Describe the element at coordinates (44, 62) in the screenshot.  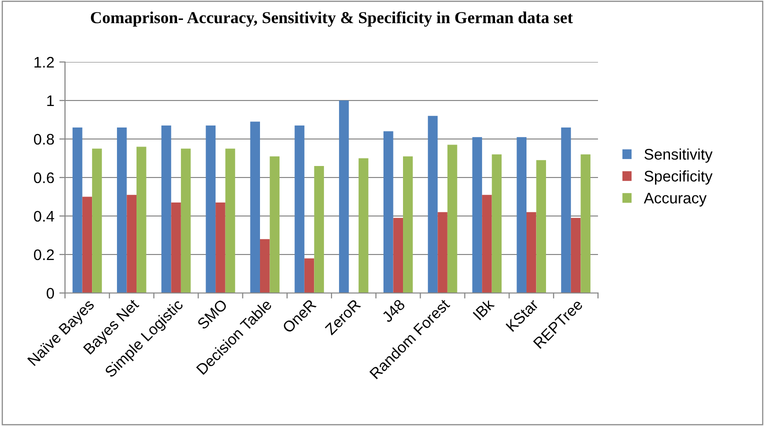
I see `y-tick-label: 1.2` at that location.